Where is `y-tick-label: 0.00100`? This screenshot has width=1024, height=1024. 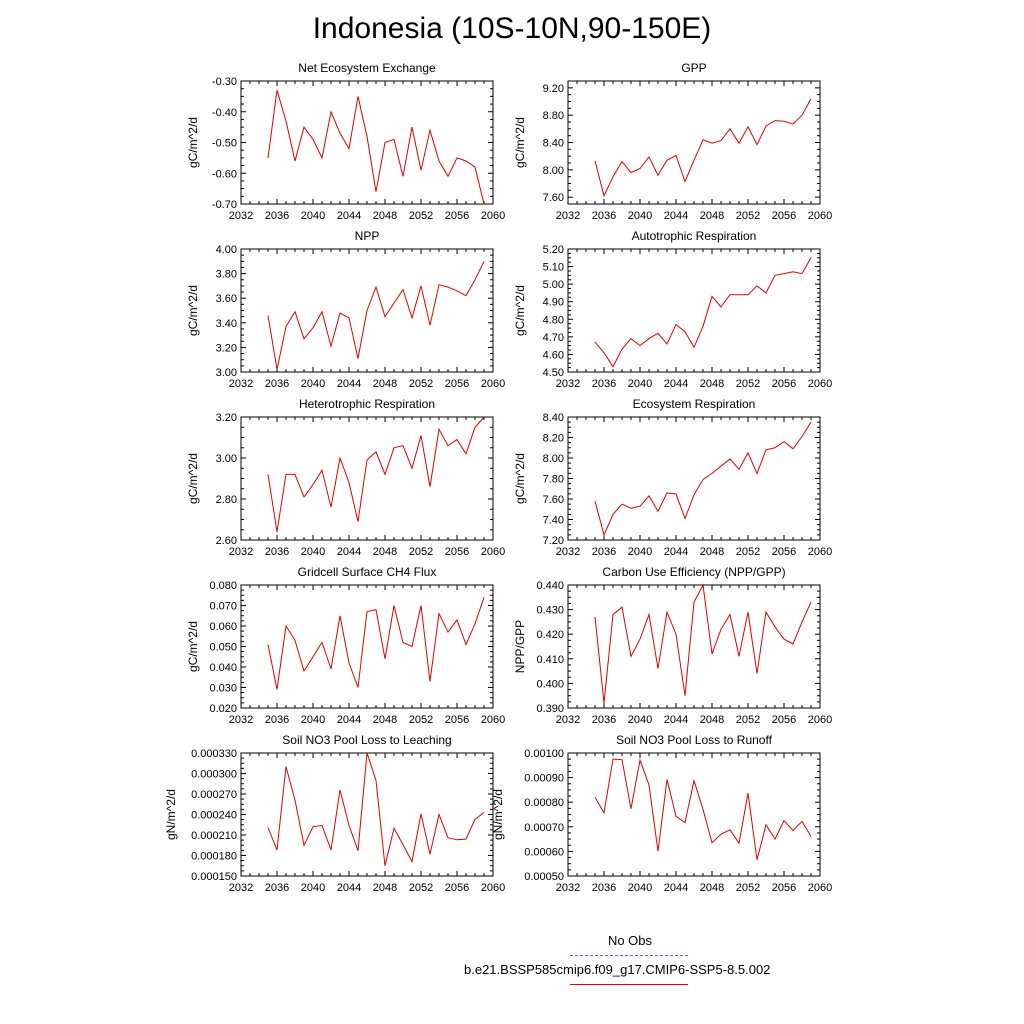
y-tick-label: 0.00100 is located at coordinates (544, 754).